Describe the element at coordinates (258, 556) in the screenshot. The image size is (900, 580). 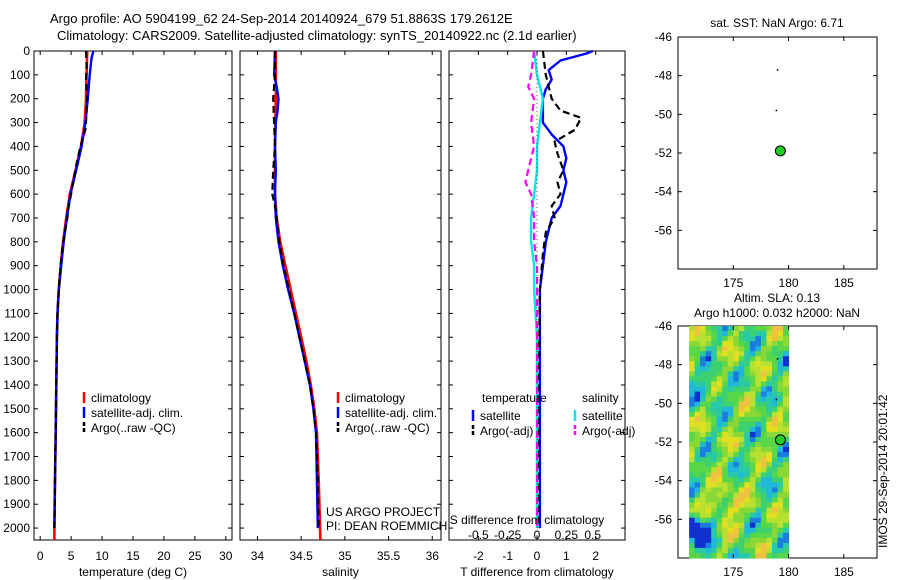
I see `sal-xtick-label: 34` at that location.